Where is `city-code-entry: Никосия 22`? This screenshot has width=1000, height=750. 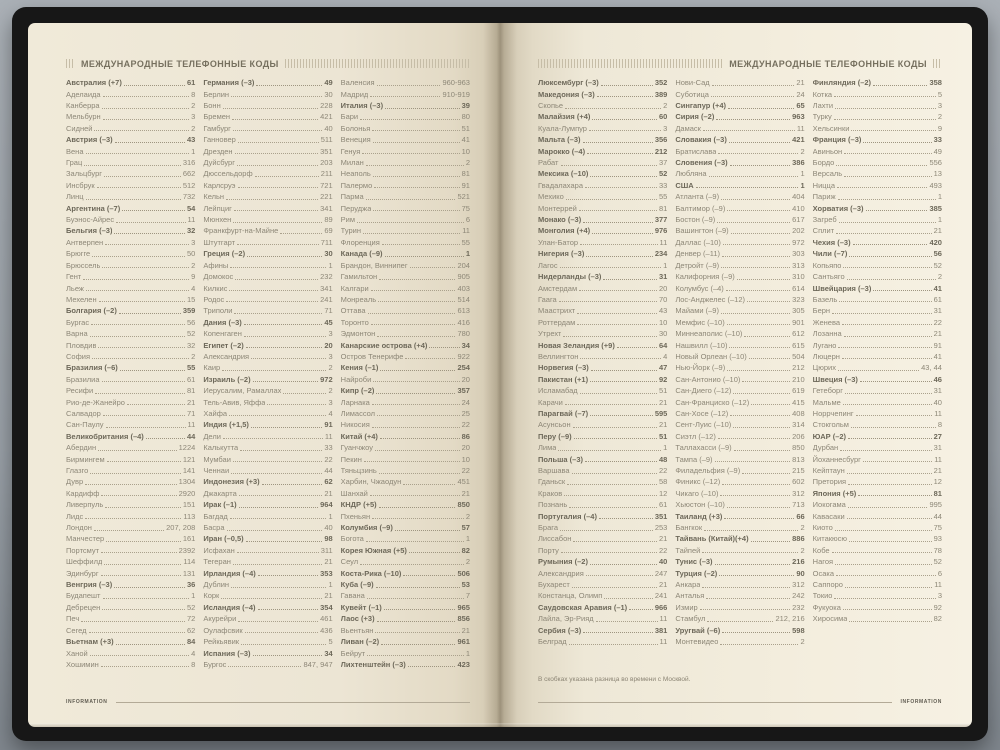 city-code-entry: Никосия 22 is located at coordinates (405, 424).